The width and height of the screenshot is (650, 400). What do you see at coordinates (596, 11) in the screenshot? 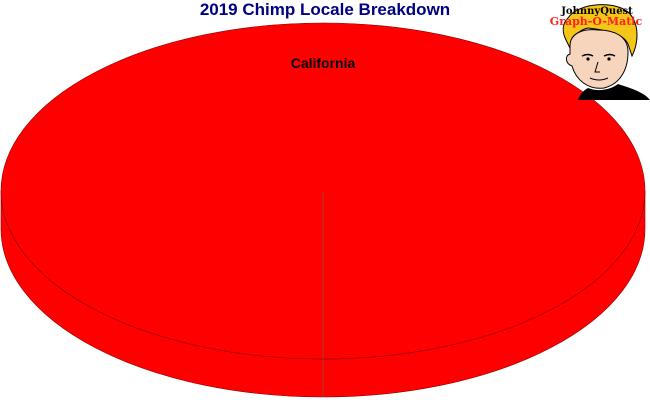
I see `logo-line-1: JohnnyQuest` at bounding box center [596, 11].